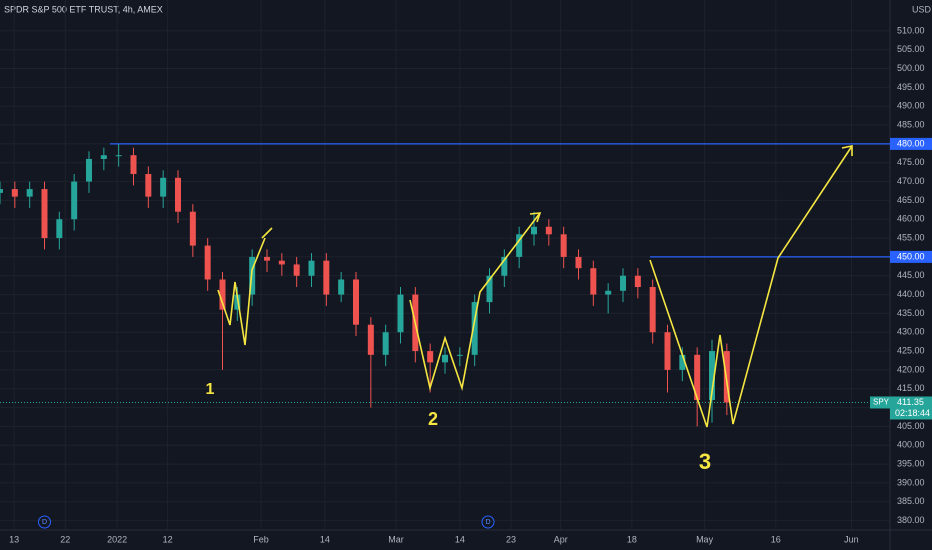 The image size is (932, 550). What do you see at coordinates (911, 350) in the screenshot?
I see `y-tick-label: 425.00` at bounding box center [911, 350].